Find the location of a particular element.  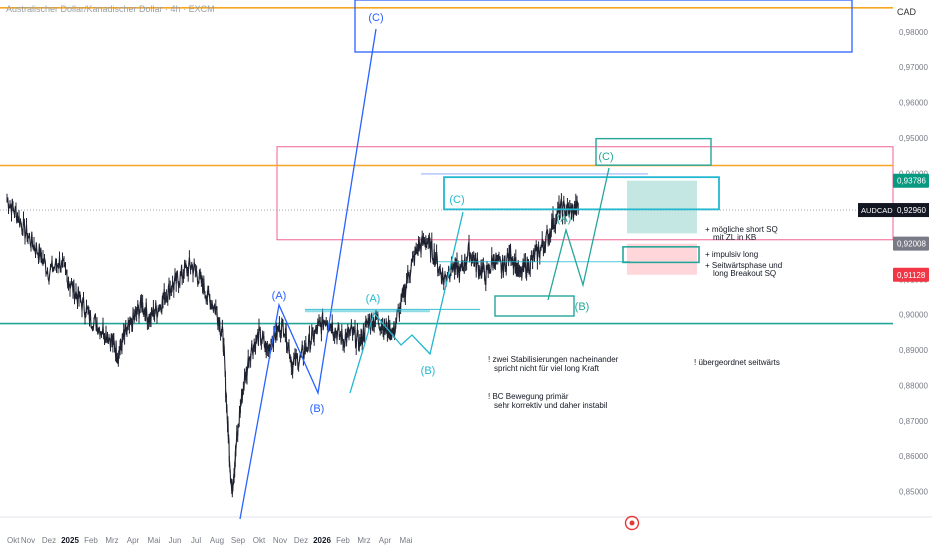

annotation-text: spricht nicht für viel long Kraft is located at coordinates (547, 368).